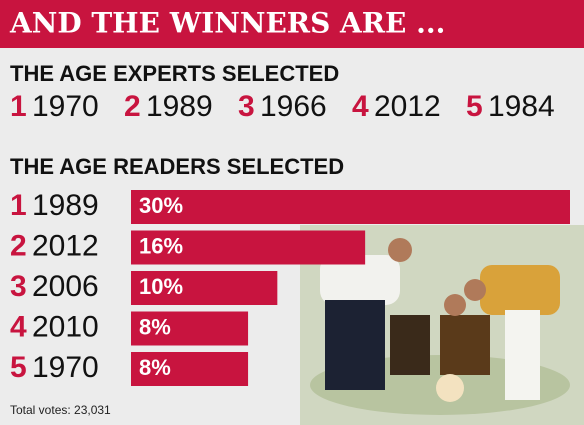  I want to click on expert-rank: 2, so click(132, 106).